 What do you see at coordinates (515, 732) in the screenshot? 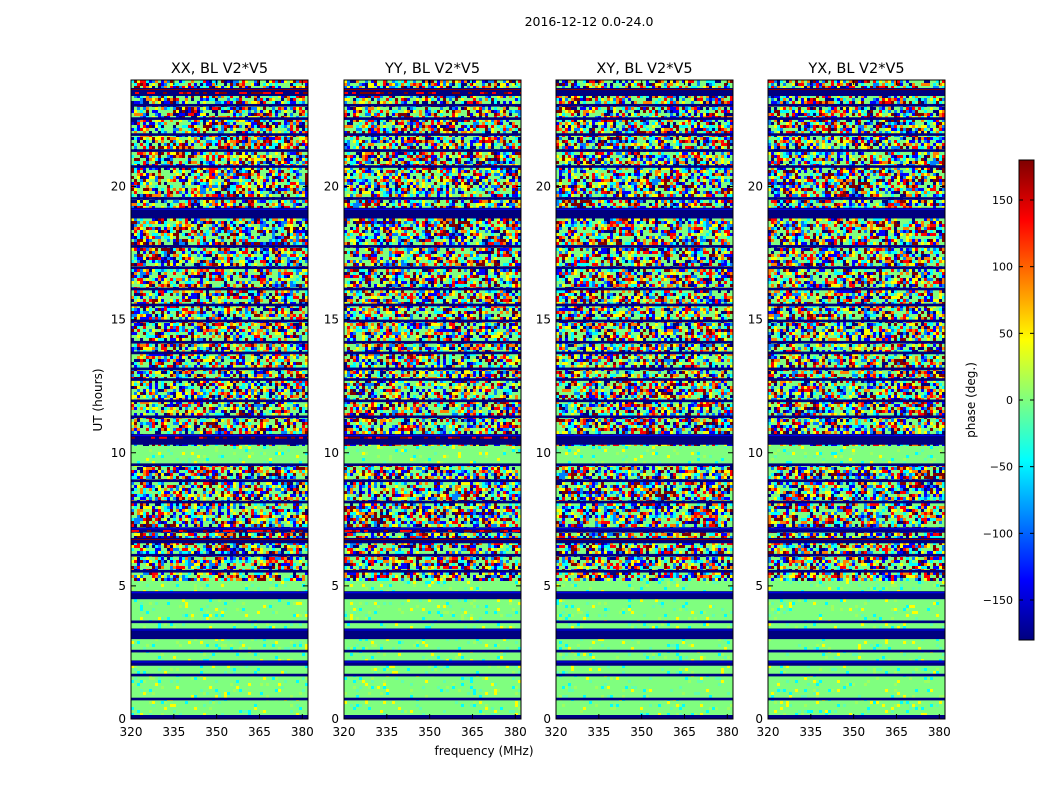
I see `x-tick-label: 380` at bounding box center [515, 732].